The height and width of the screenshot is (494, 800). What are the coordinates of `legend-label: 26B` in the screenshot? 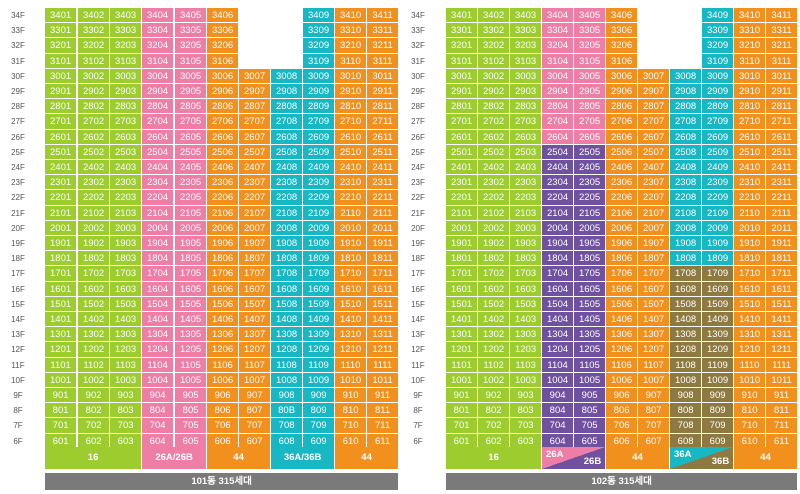 It's located at (592, 461).